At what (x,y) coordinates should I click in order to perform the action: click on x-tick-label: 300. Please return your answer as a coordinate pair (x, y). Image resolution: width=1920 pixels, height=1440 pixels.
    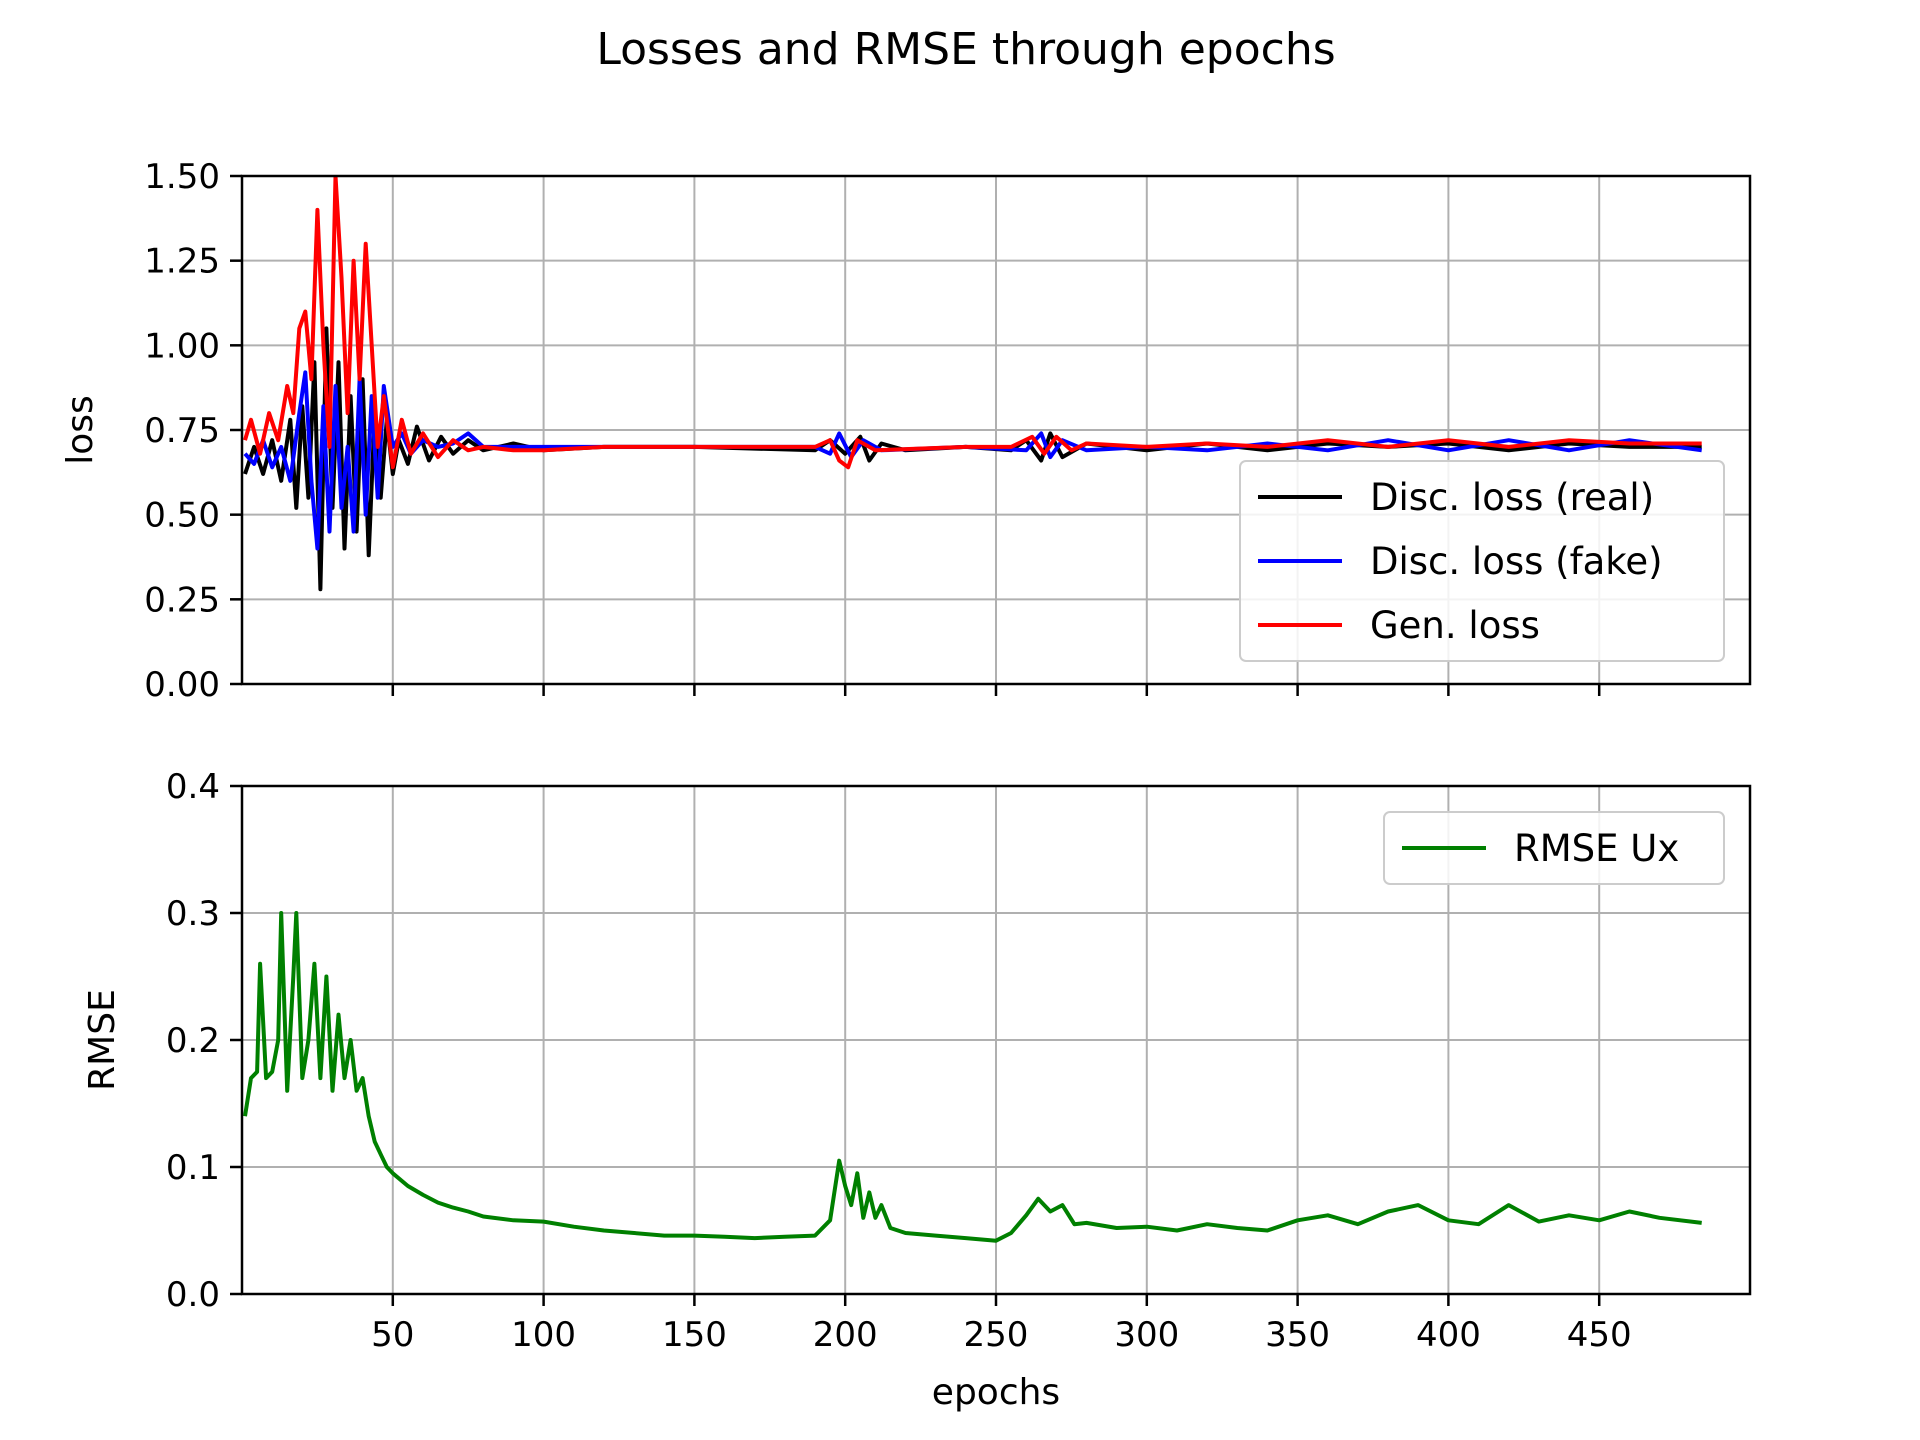
    Looking at the image, I should click on (1146, 1335).